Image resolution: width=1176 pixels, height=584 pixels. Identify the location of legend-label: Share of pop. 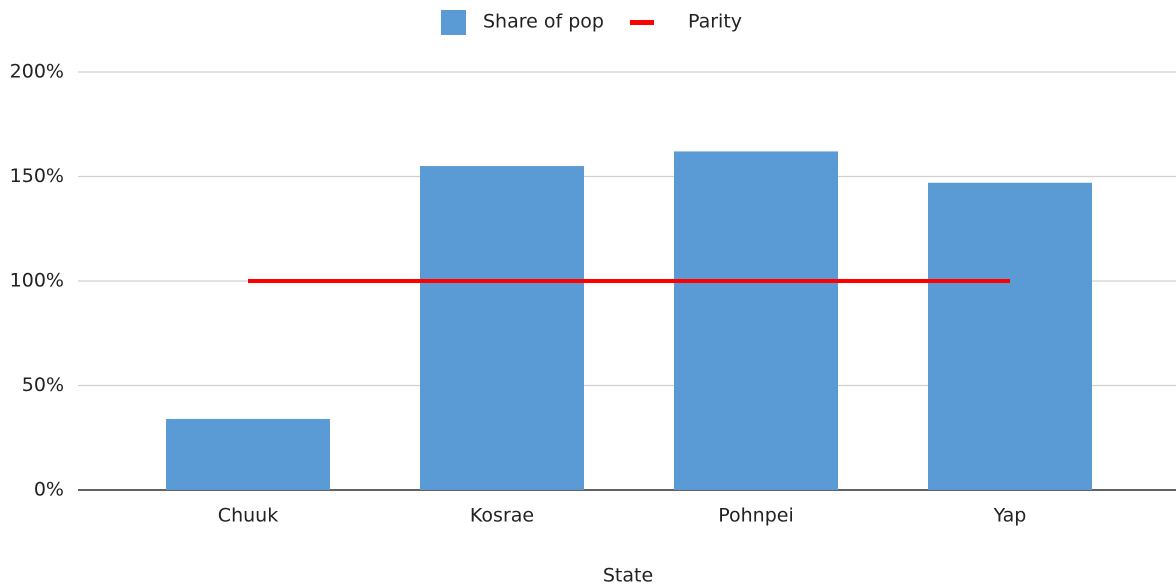
(543, 22).